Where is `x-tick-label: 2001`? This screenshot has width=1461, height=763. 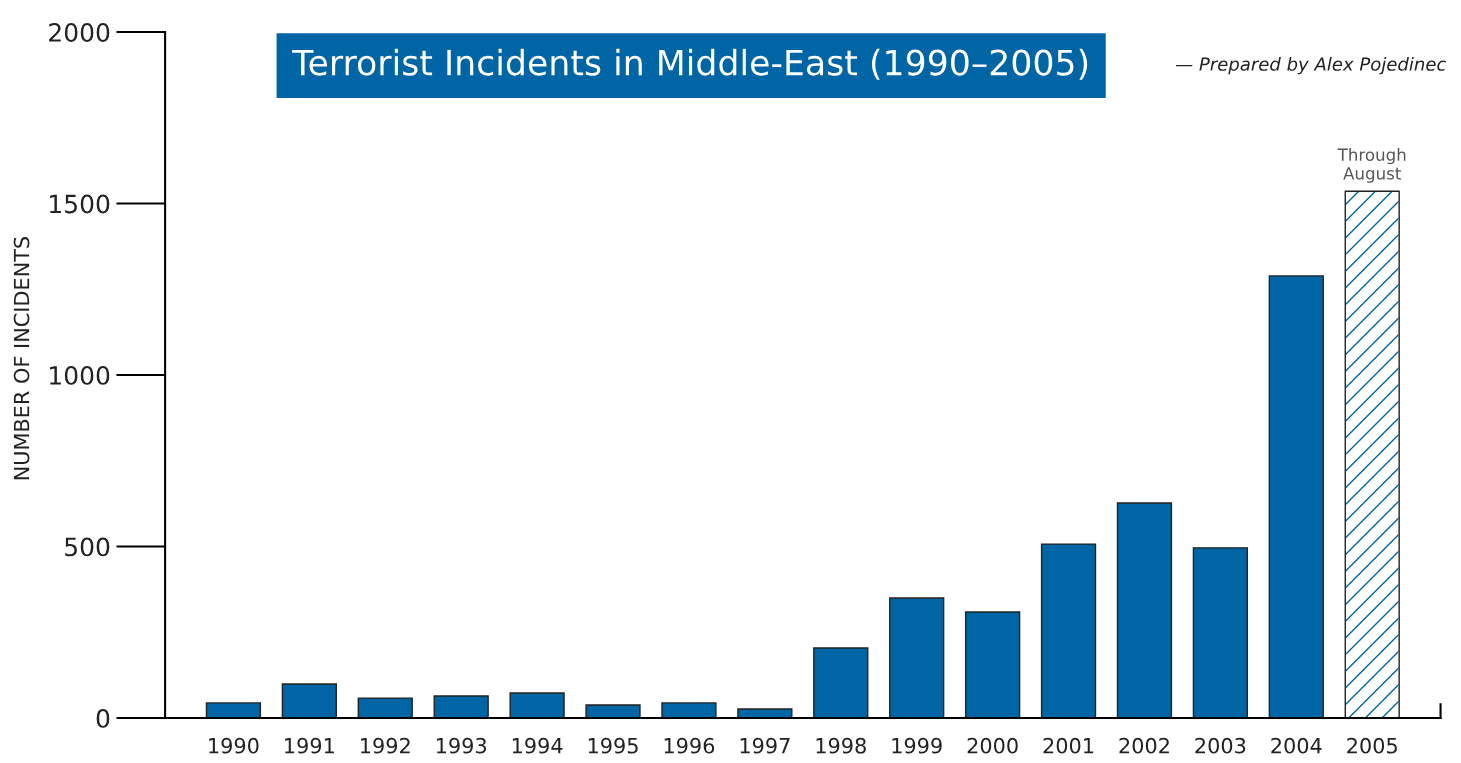
x-tick-label: 2001 is located at coordinates (1068, 745).